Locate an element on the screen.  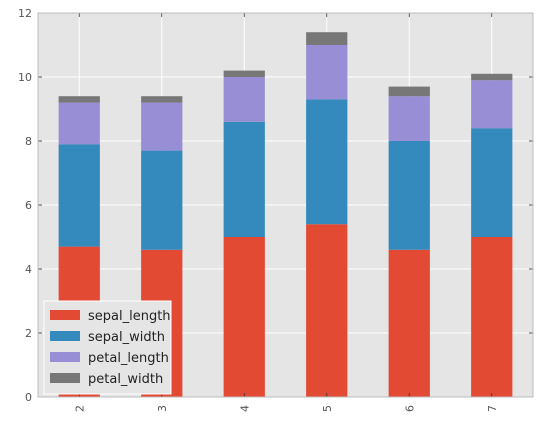
y-tick-label: 12 is located at coordinates (25, 13).